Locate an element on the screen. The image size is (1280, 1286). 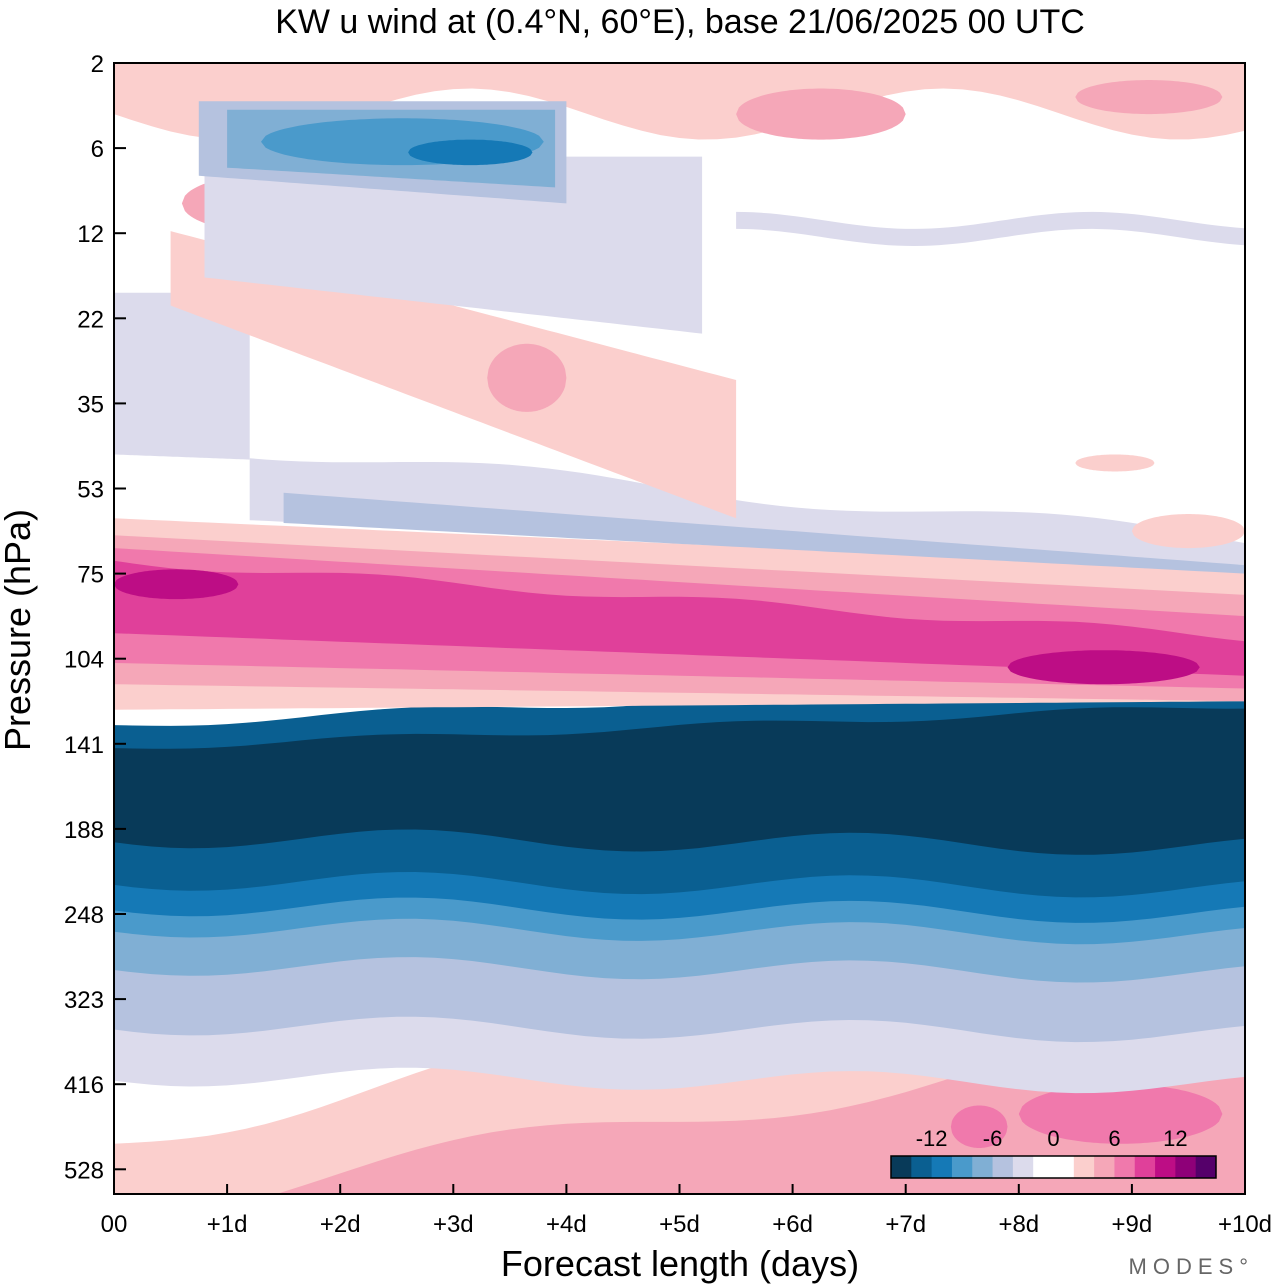
x-tick-label: +9d is located at coordinates (1132, 1224).